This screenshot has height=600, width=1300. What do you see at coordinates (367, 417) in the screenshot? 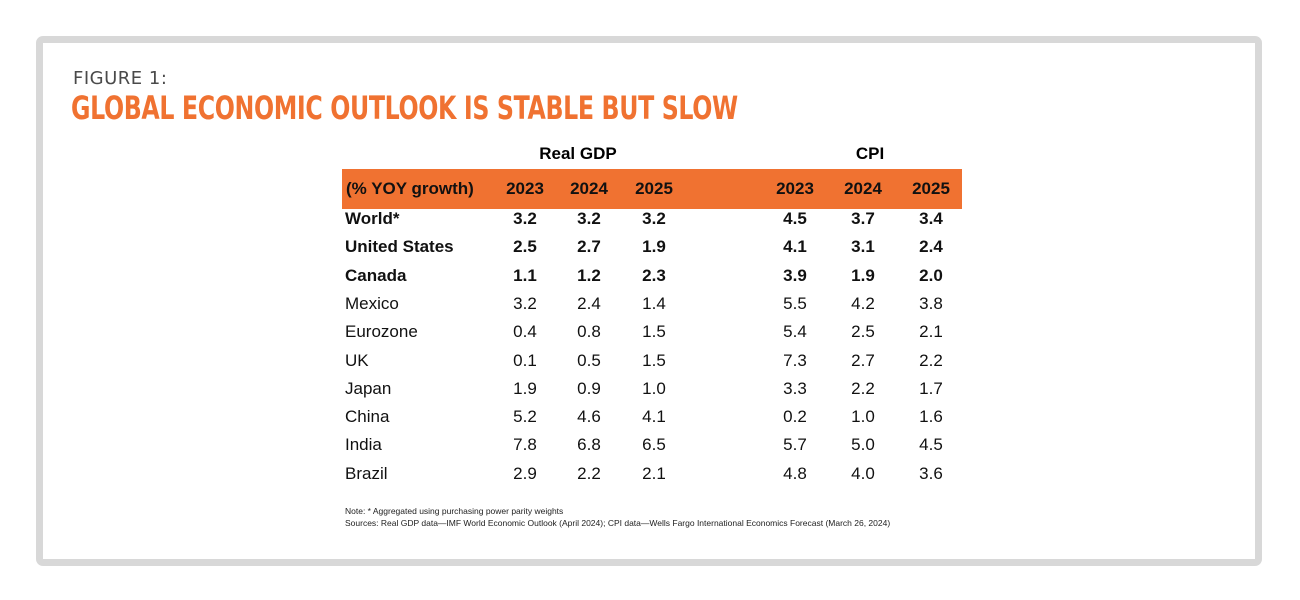
I see `row-country-label: China` at bounding box center [367, 417].